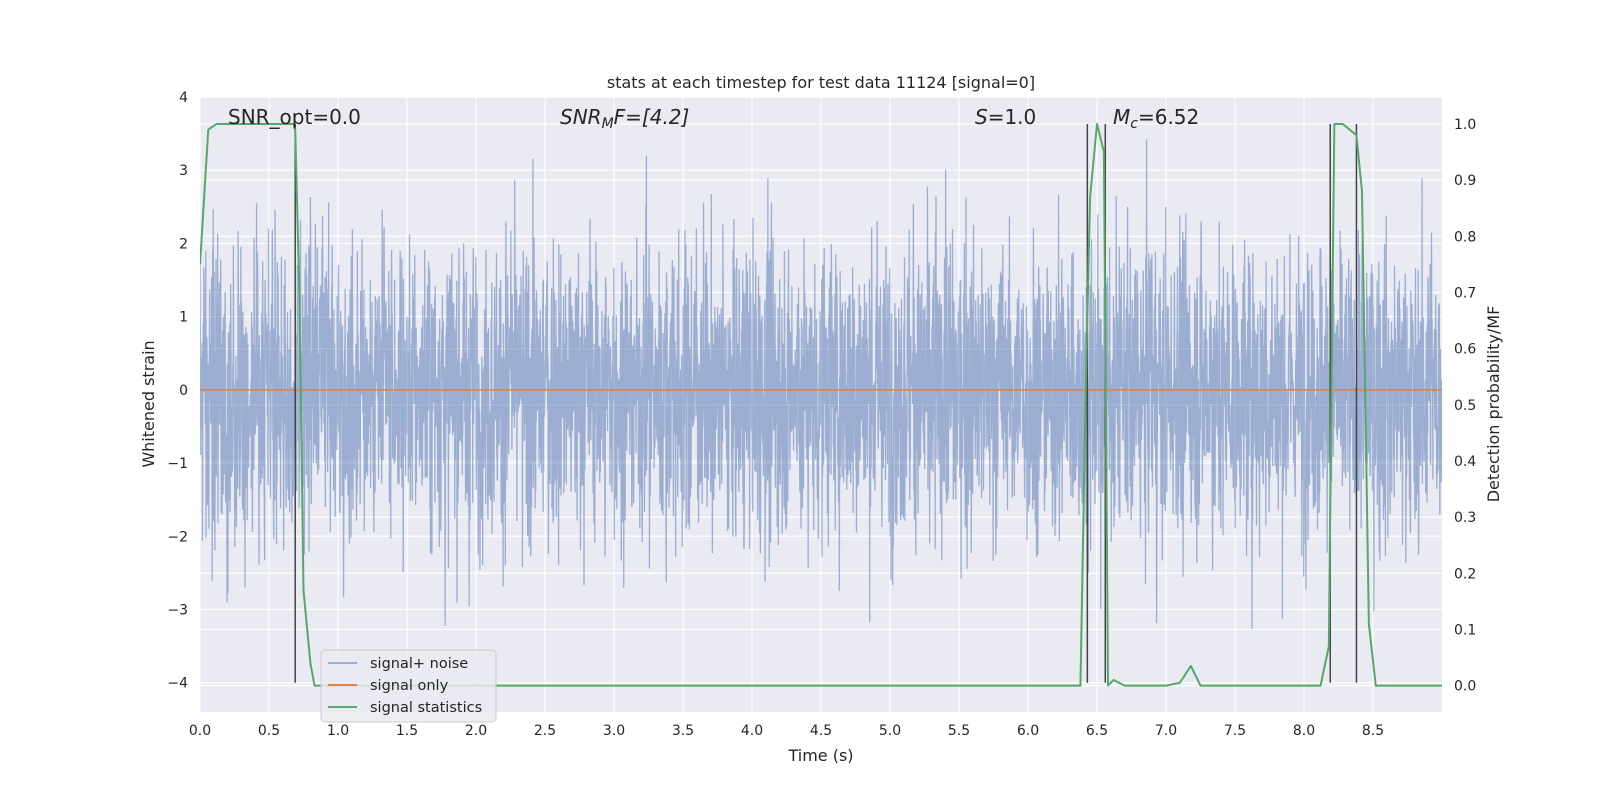 The width and height of the screenshot is (1600, 800). What do you see at coordinates (177, 537) in the screenshot?
I see `y-tick-label: −2` at bounding box center [177, 537].